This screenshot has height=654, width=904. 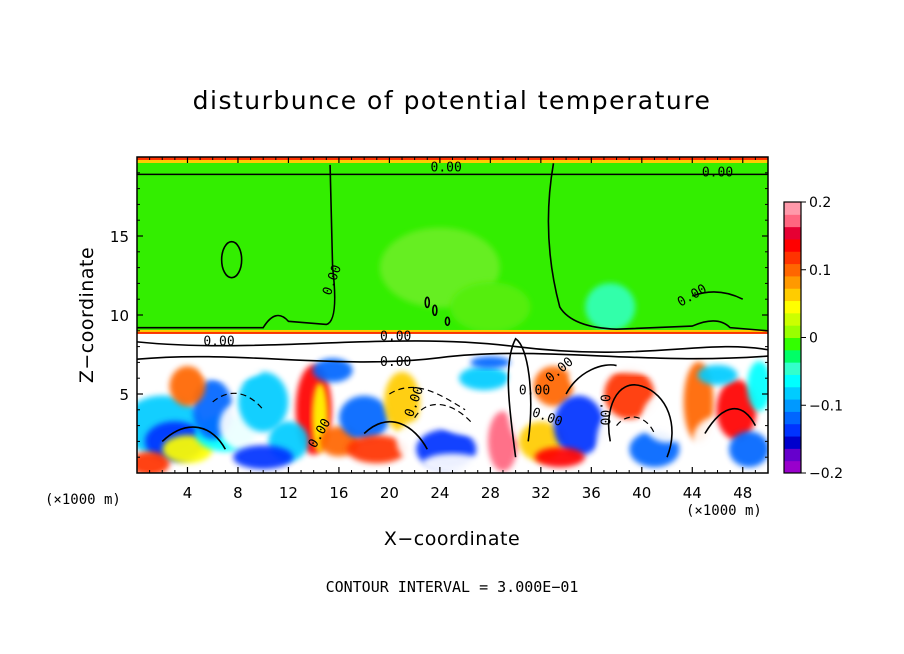 What do you see at coordinates (188, 493) in the screenshot?
I see `x-tick-label: 4` at bounding box center [188, 493].